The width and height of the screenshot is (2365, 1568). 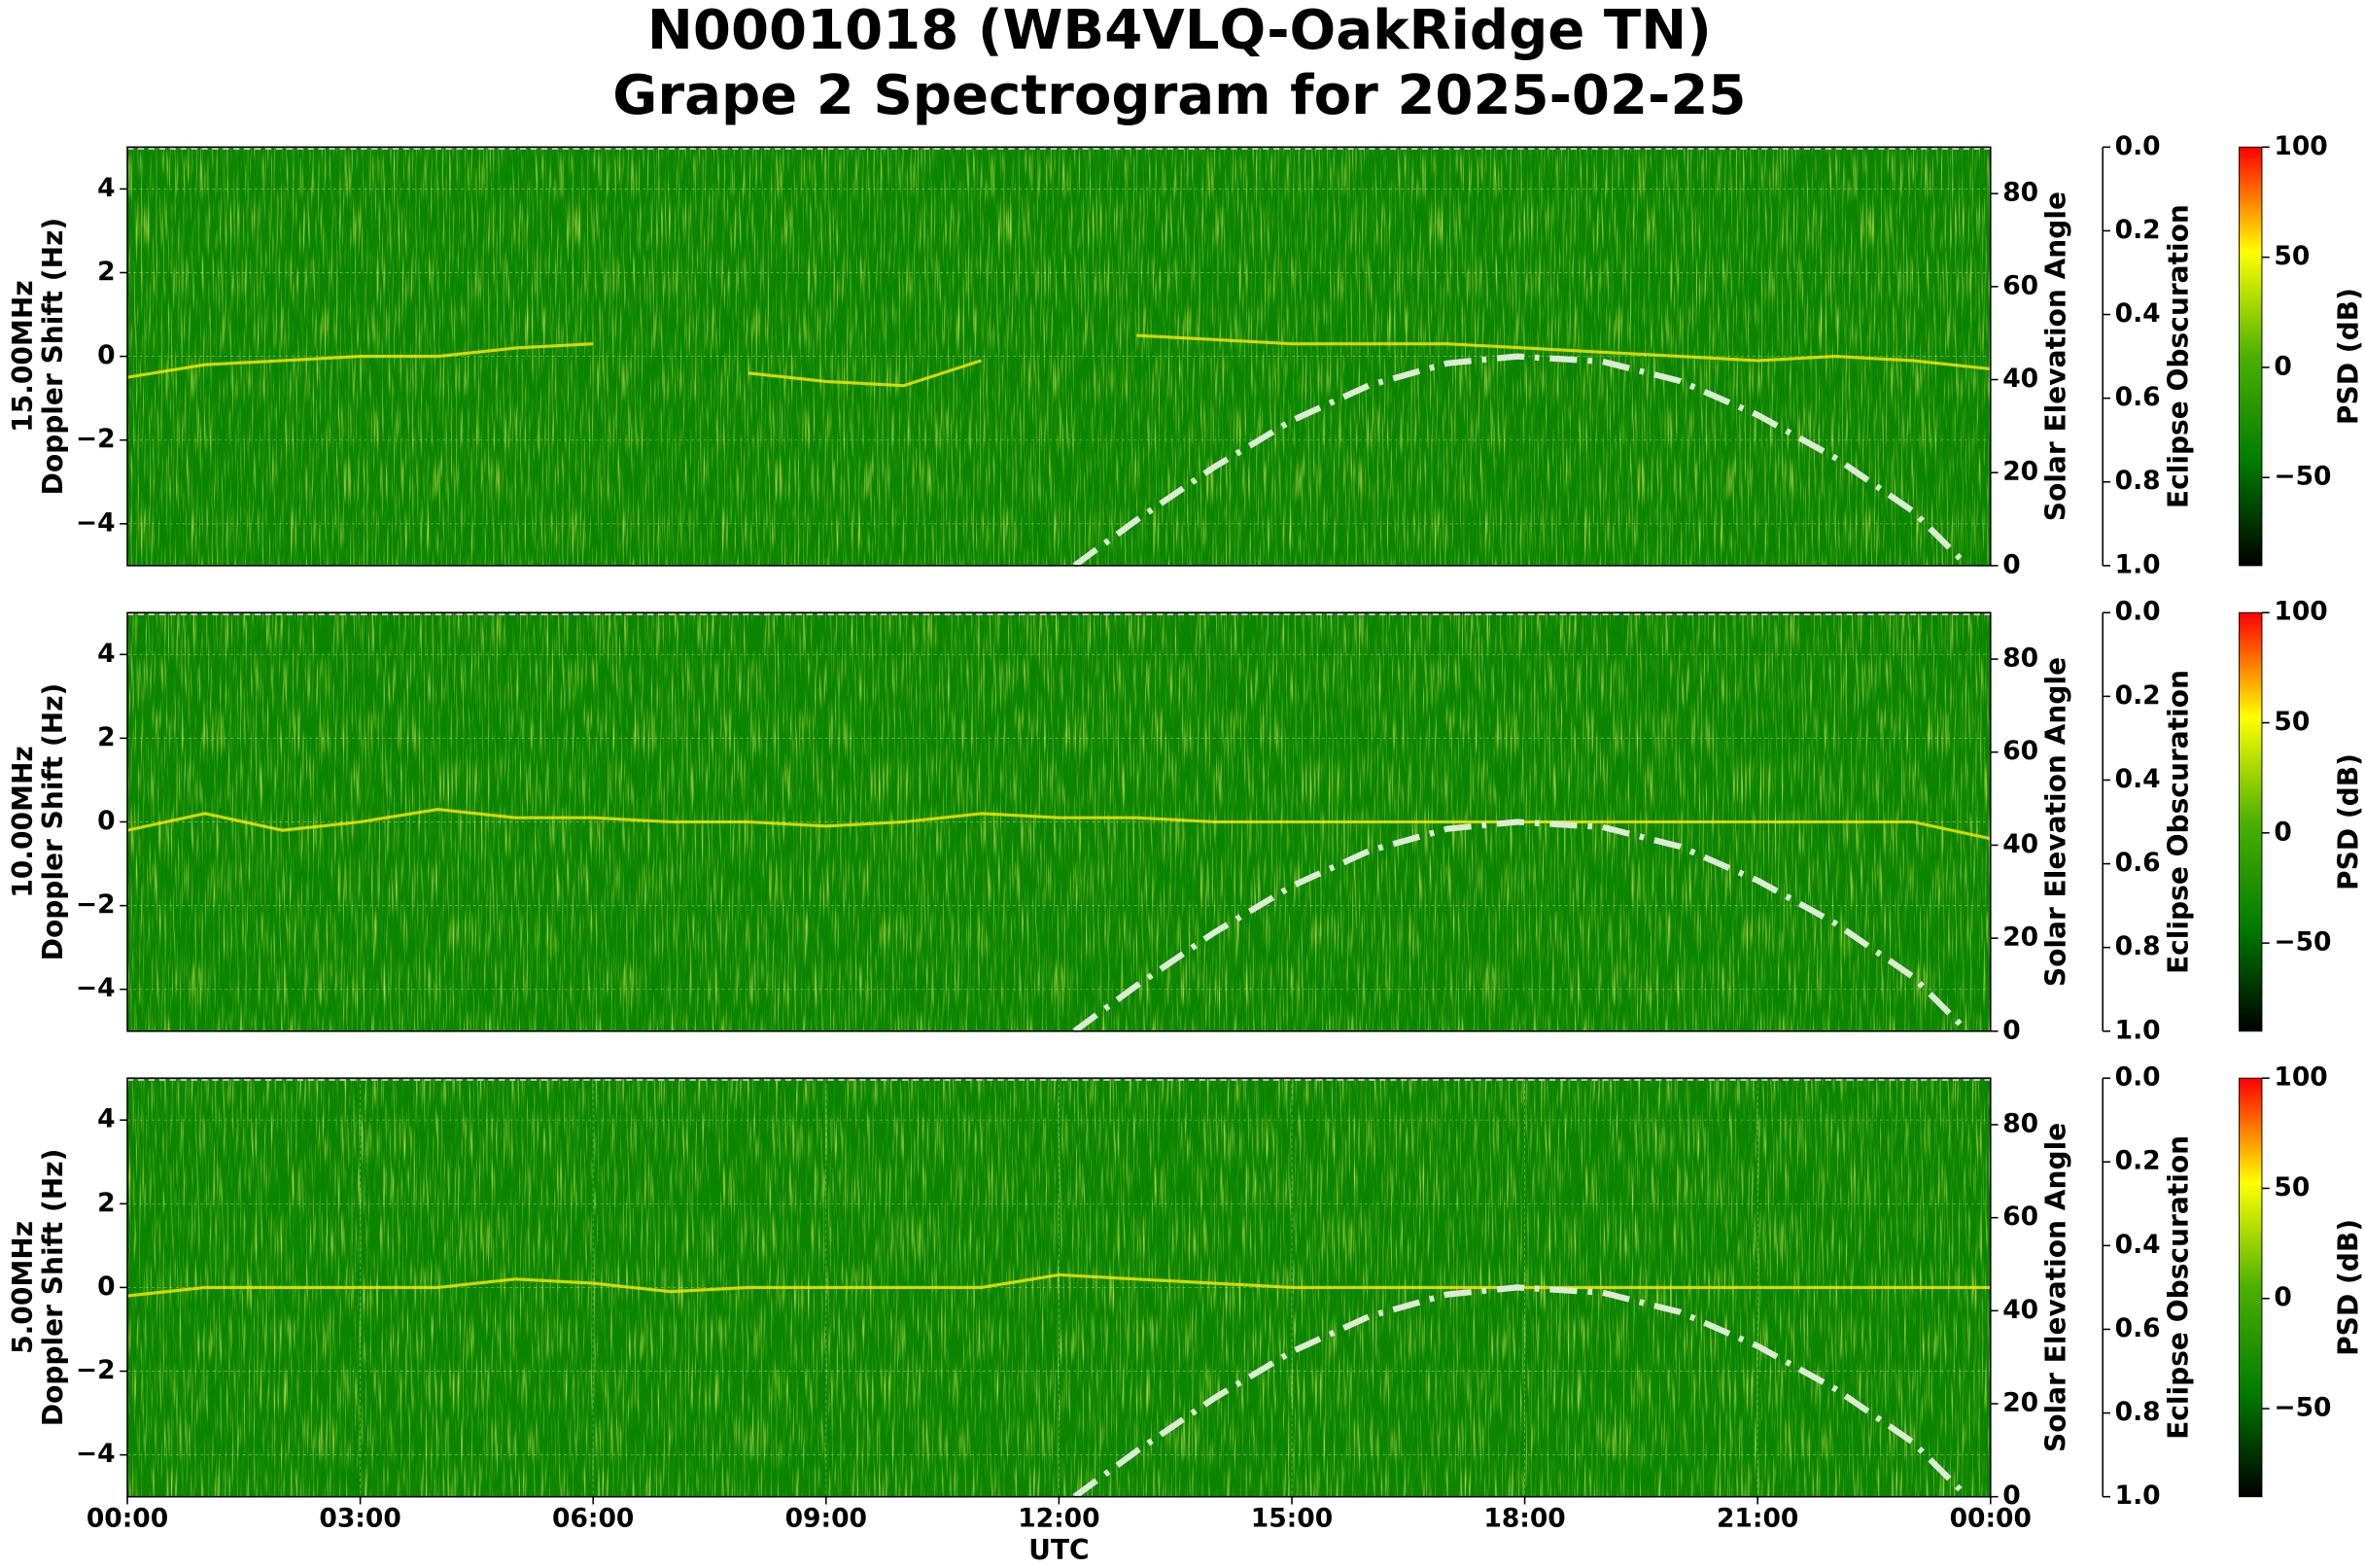 I want to click on x-tick-label: 18:00, so click(x=1524, y=1519).